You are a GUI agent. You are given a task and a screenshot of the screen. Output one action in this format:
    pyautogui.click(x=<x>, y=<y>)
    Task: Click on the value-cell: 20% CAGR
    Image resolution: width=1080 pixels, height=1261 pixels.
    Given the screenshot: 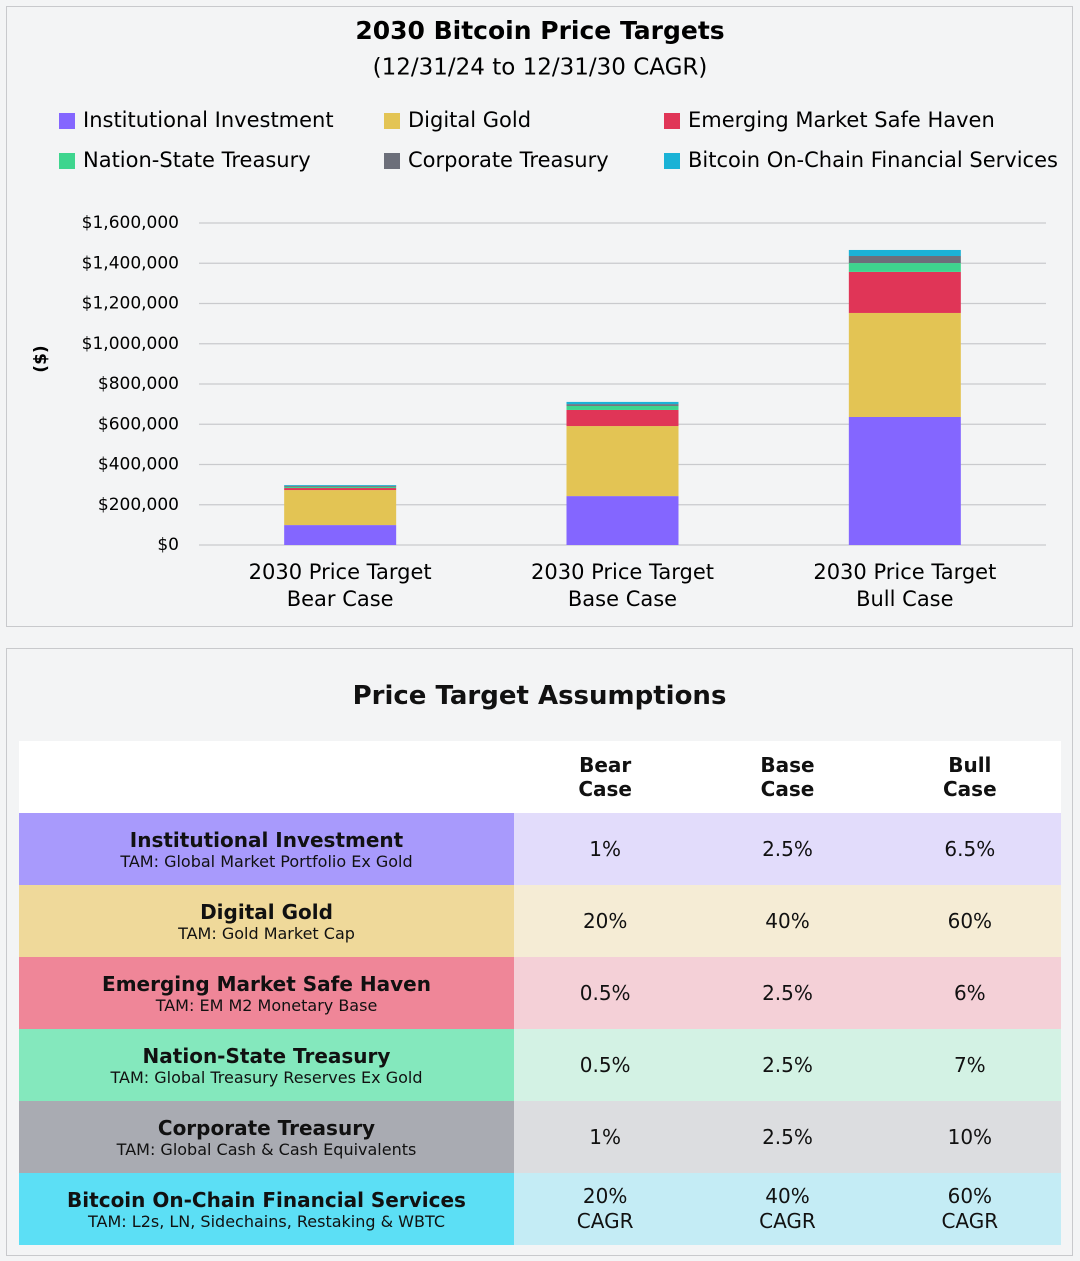 What is the action you would take?
    pyautogui.click(x=605, y=1209)
    